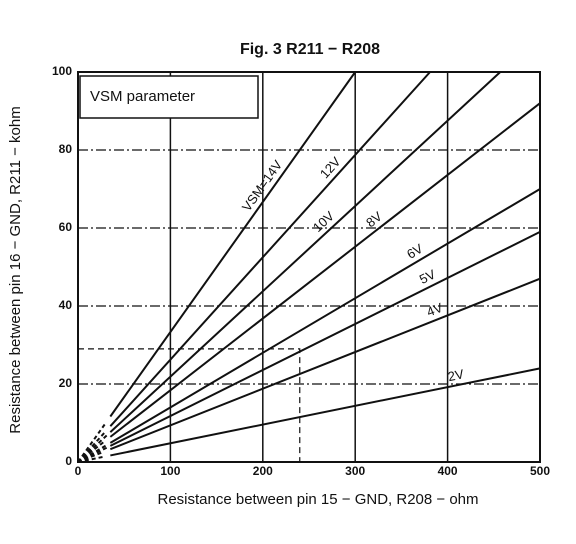  What do you see at coordinates (170, 471) in the screenshot?
I see `x-tick-label: 100` at bounding box center [170, 471].